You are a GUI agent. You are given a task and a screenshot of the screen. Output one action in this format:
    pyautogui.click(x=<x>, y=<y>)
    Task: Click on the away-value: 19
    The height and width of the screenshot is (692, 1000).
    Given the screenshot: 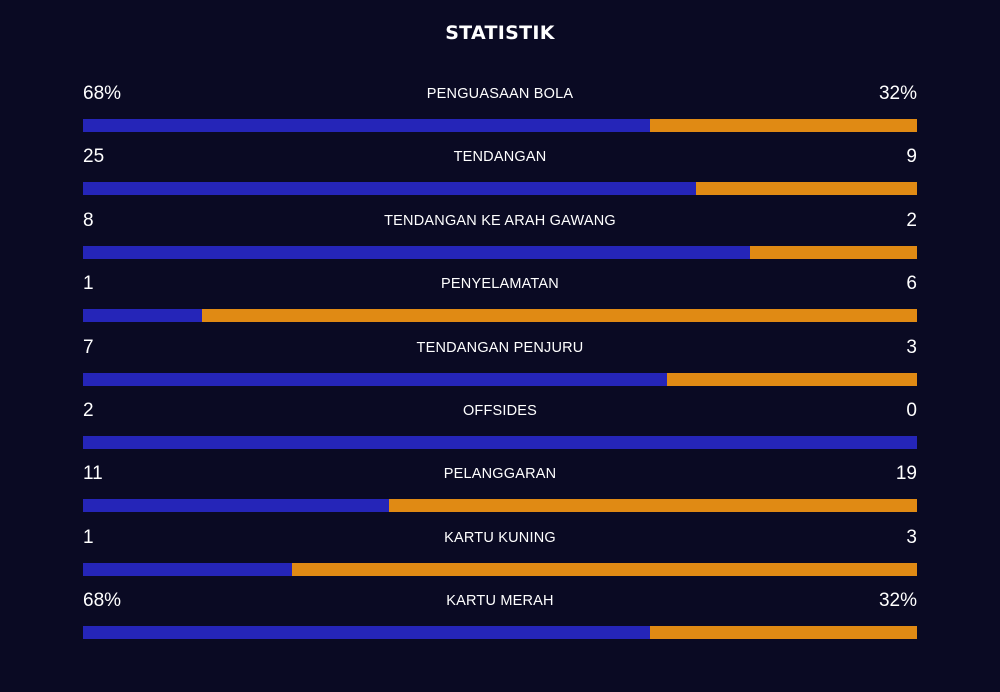 What is the action you would take?
    pyautogui.click(x=906, y=474)
    